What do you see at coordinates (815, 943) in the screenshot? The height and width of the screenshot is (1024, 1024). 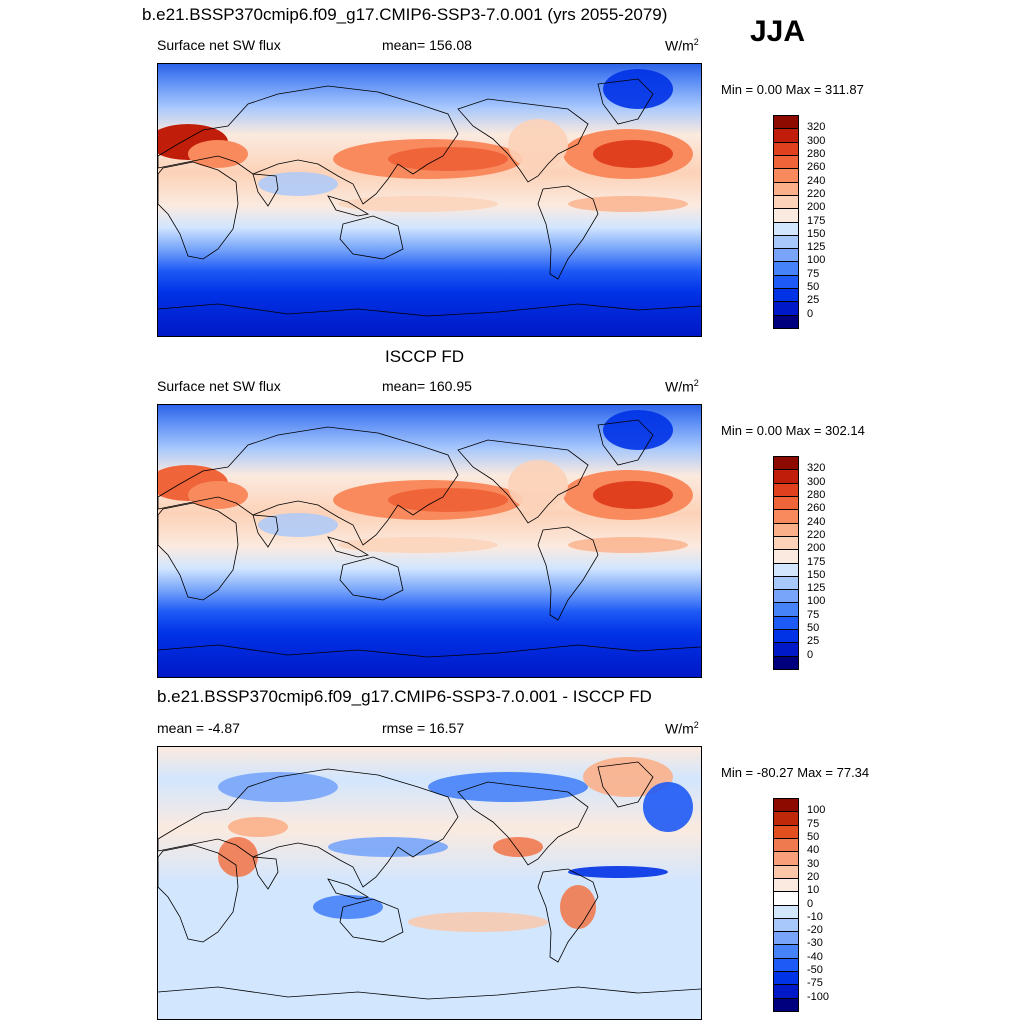 I see `colorbar-tick-label: -30` at bounding box center [815, 943].